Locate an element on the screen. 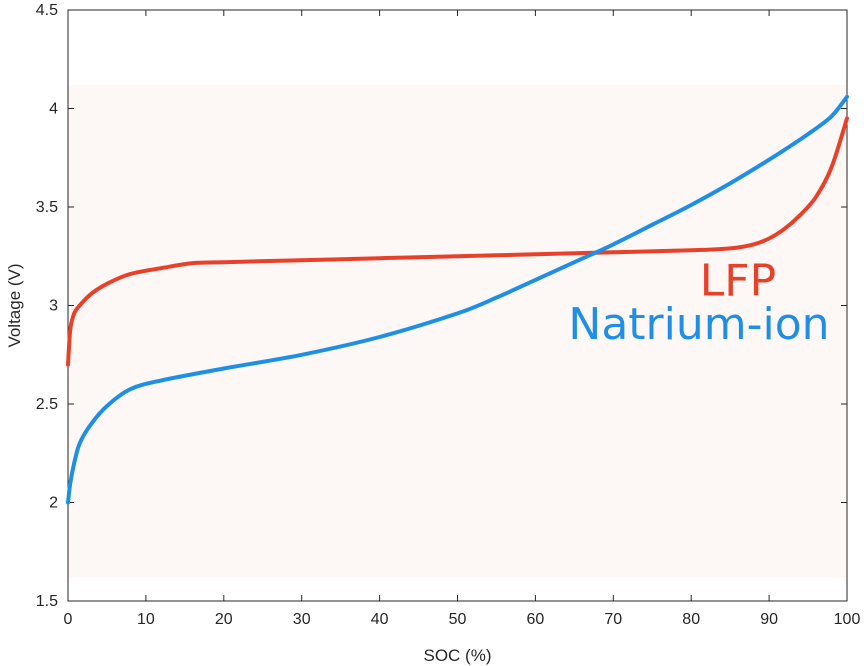 The width and height of the screenshot is (866, 666). x-tick-label: 70 is located at coordinates (613, 619).